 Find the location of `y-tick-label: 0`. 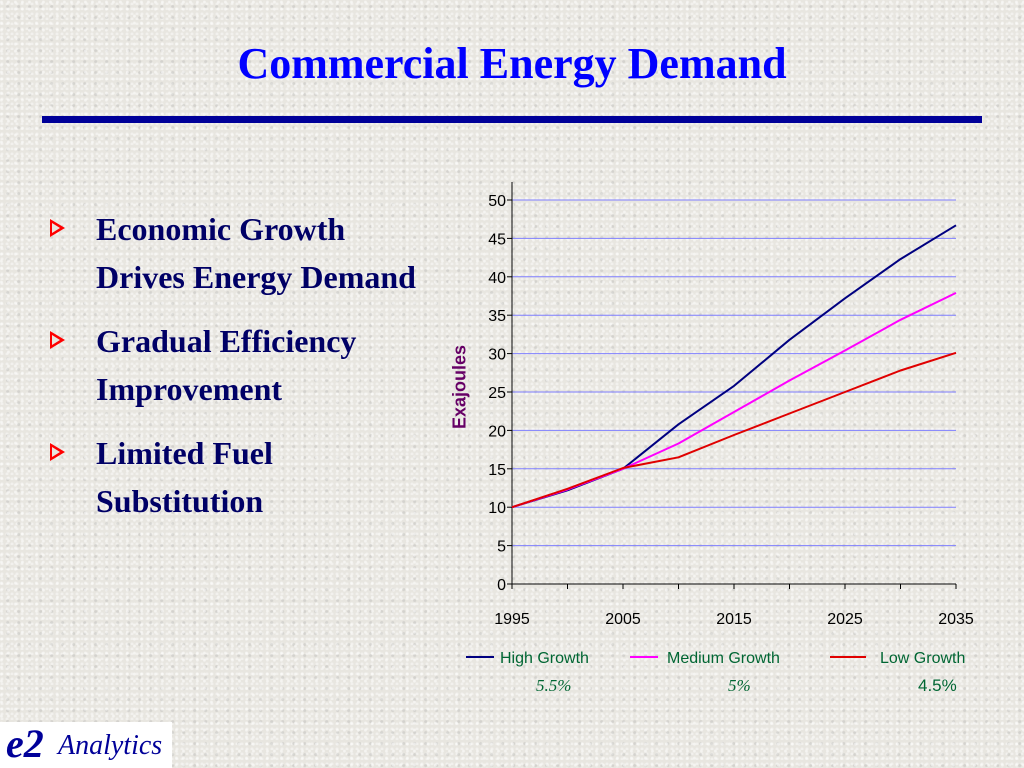

y-tick-label: 0 is located at coordinates (501, 585).